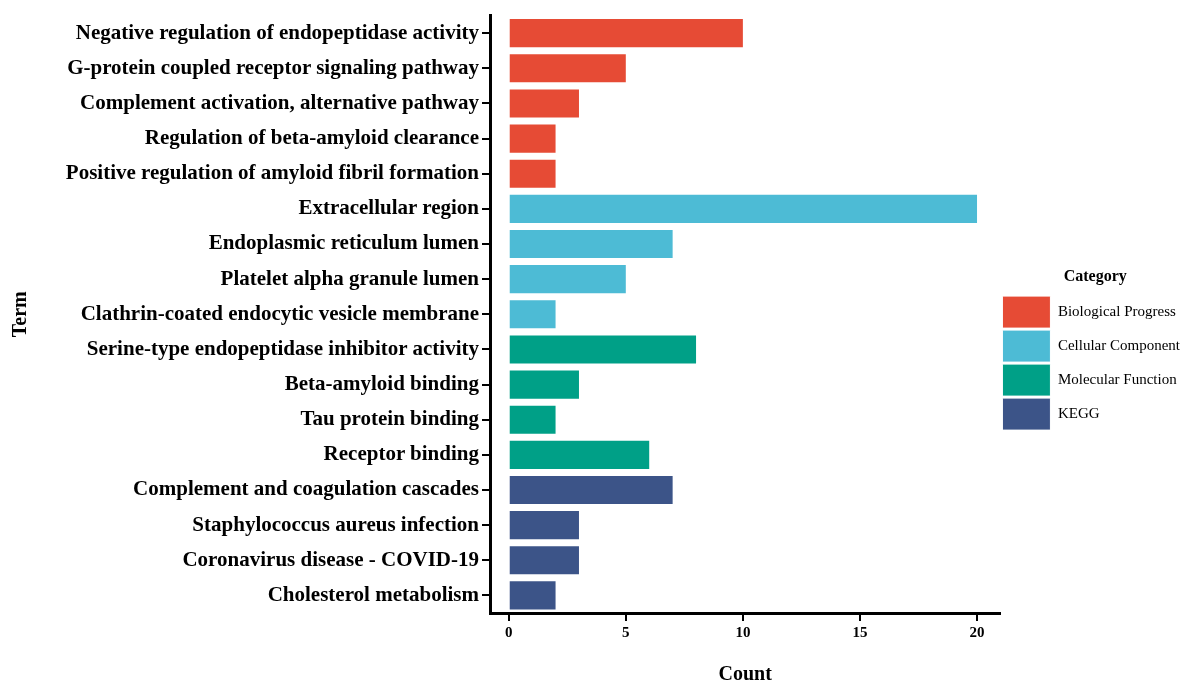  I want to click on y-tick-label: Tau protein binding, so click(390, 418).